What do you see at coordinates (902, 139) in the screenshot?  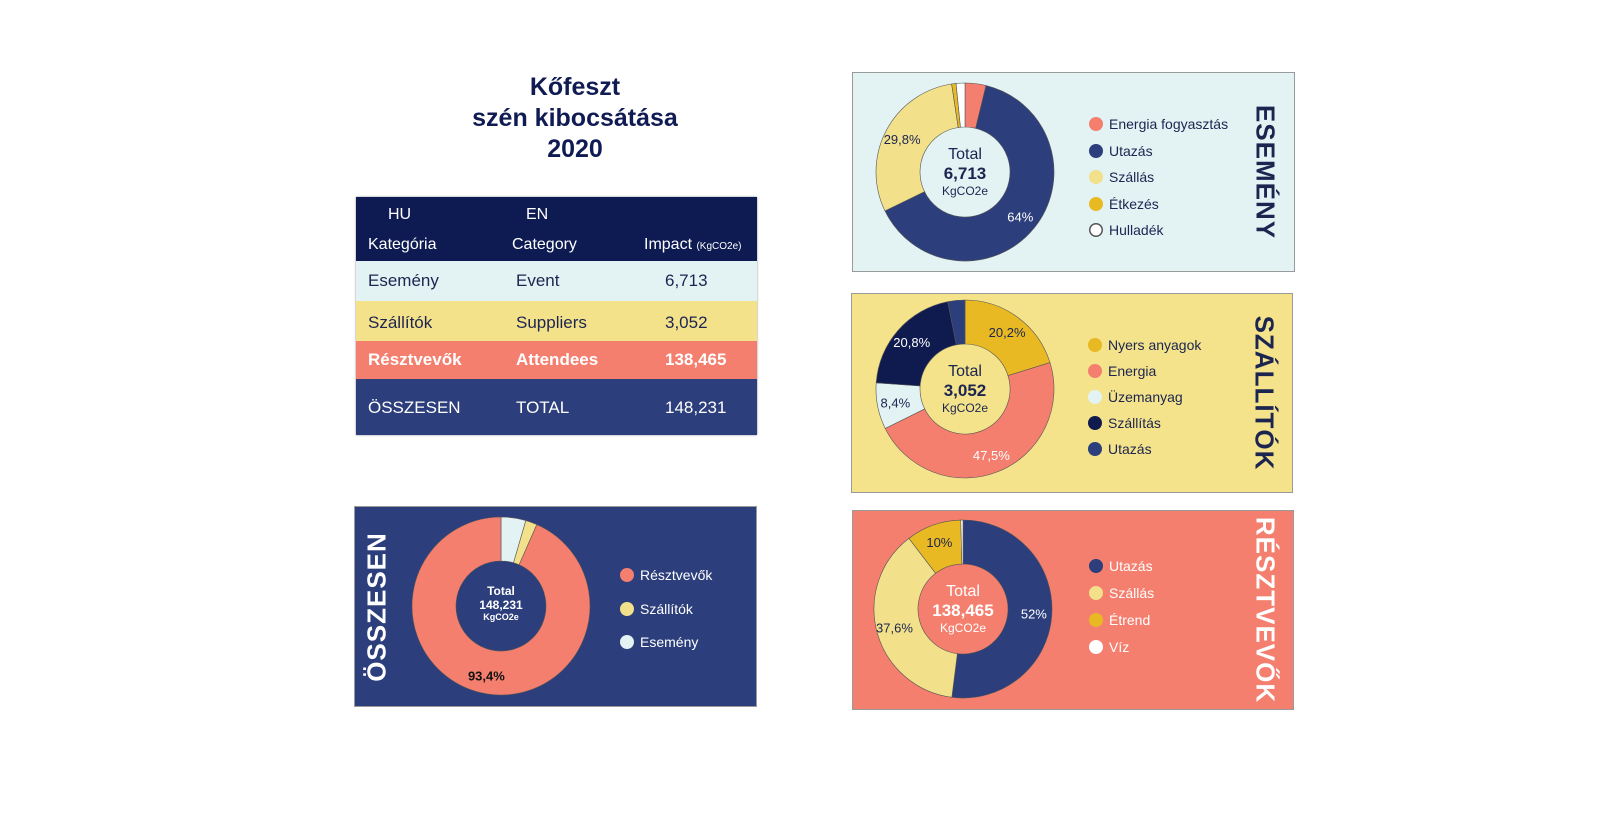 I see `slice-percent-label: 29,8%` at bounding box center [902, 139].